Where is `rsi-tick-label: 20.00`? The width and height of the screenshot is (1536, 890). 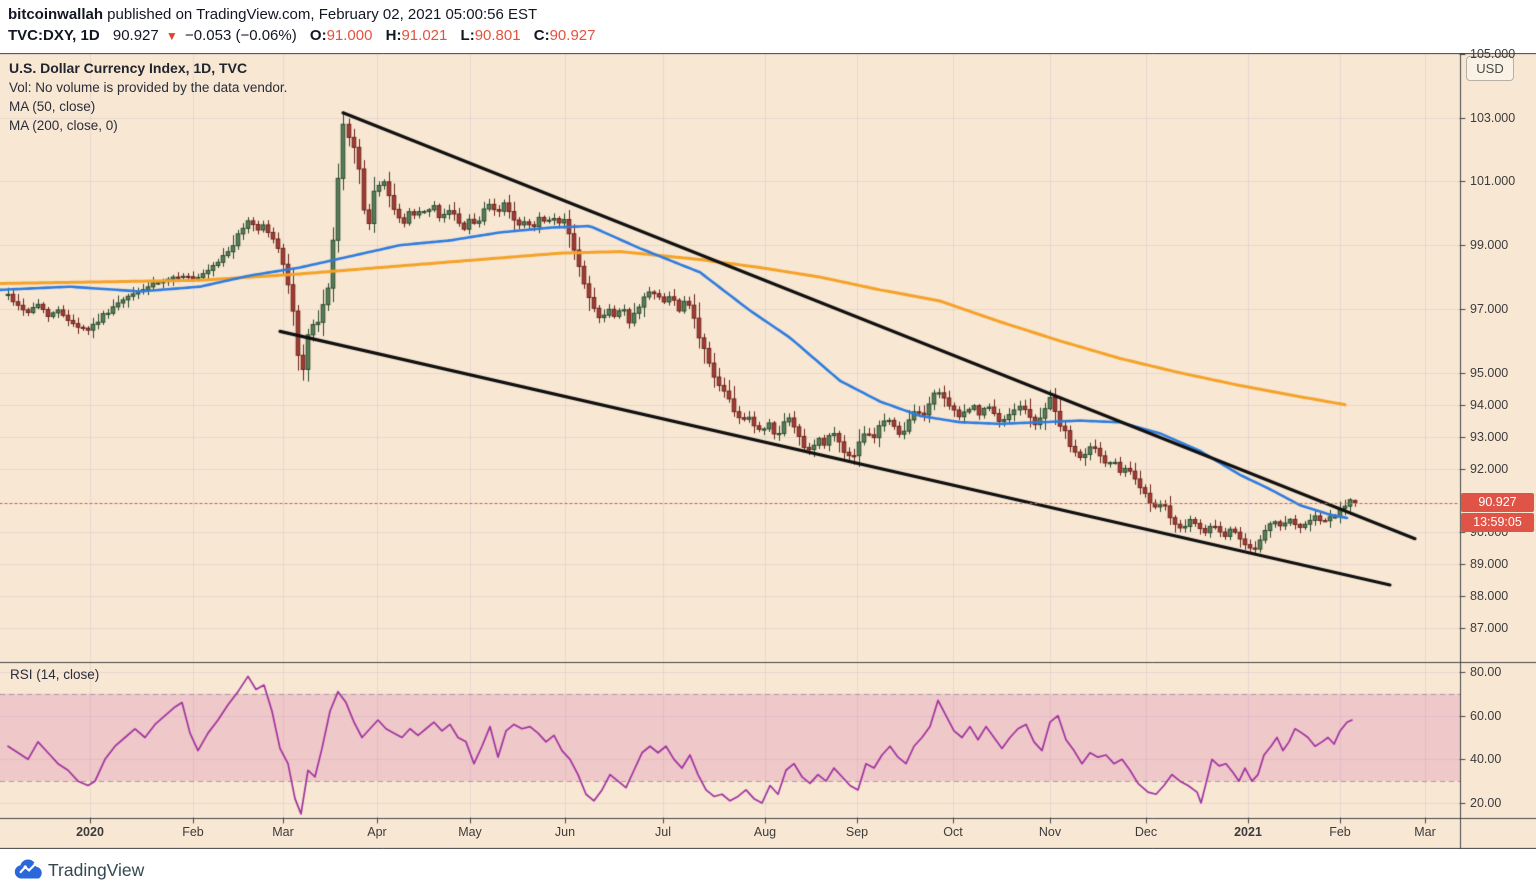 rsi-tick-label: 20.00 is located at coordinates (1486, 802).